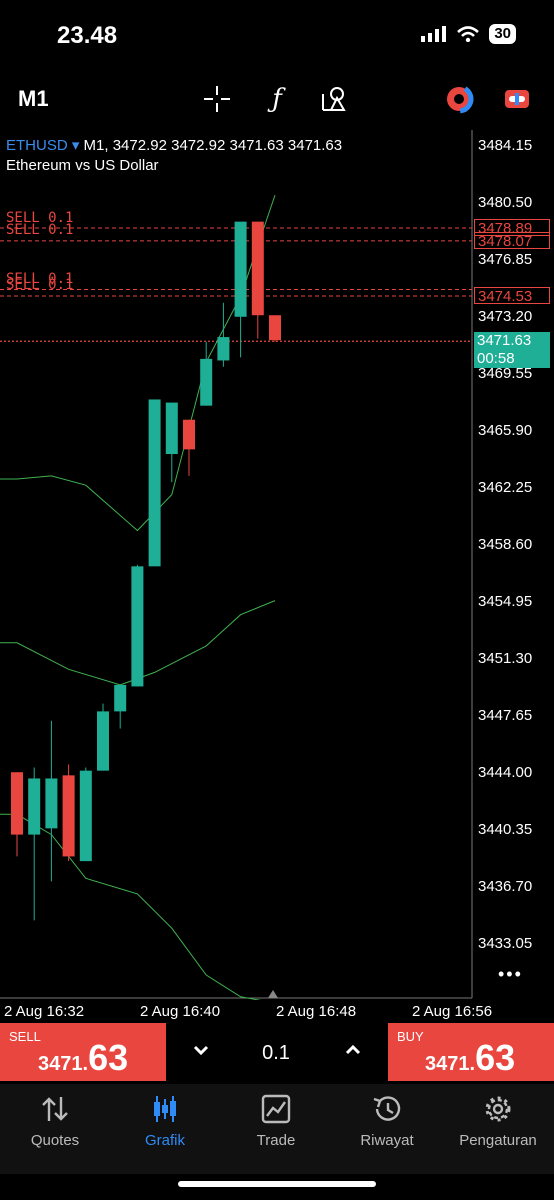 This screenshot has width=554, height=1200. Describe the element at coordinates (505, 487) in the screenshot. I see `price-tick: 3462.25` at that location.